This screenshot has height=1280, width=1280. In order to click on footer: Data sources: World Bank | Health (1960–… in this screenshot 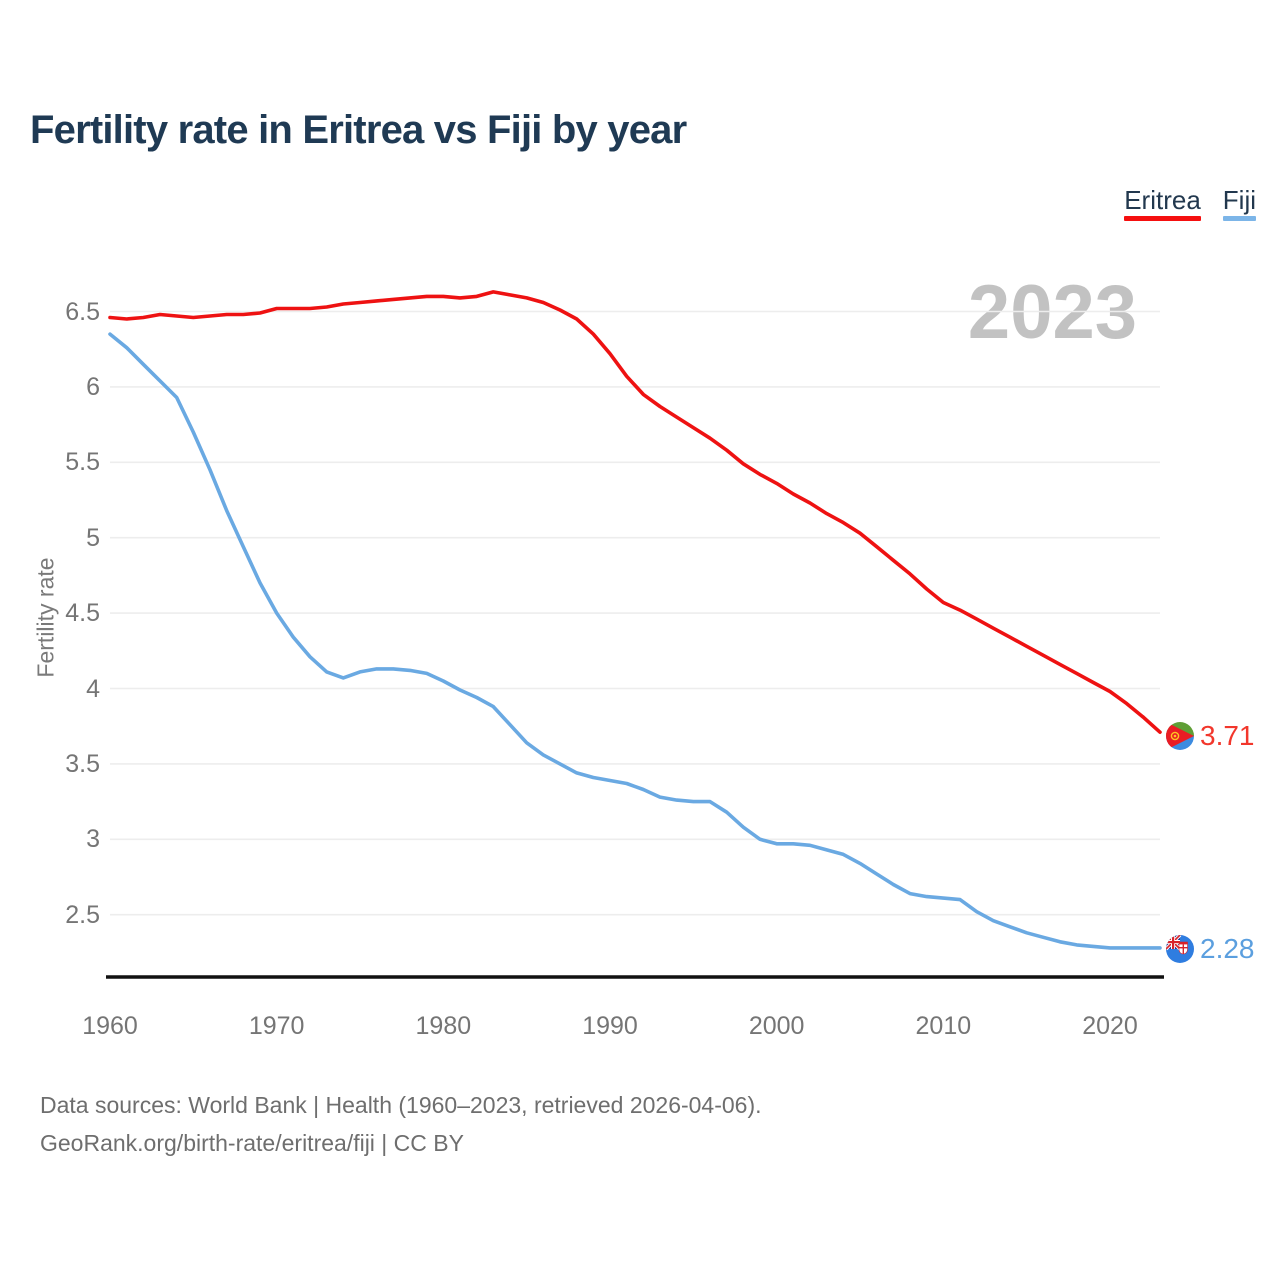, I will do `click(401, 1124)`.